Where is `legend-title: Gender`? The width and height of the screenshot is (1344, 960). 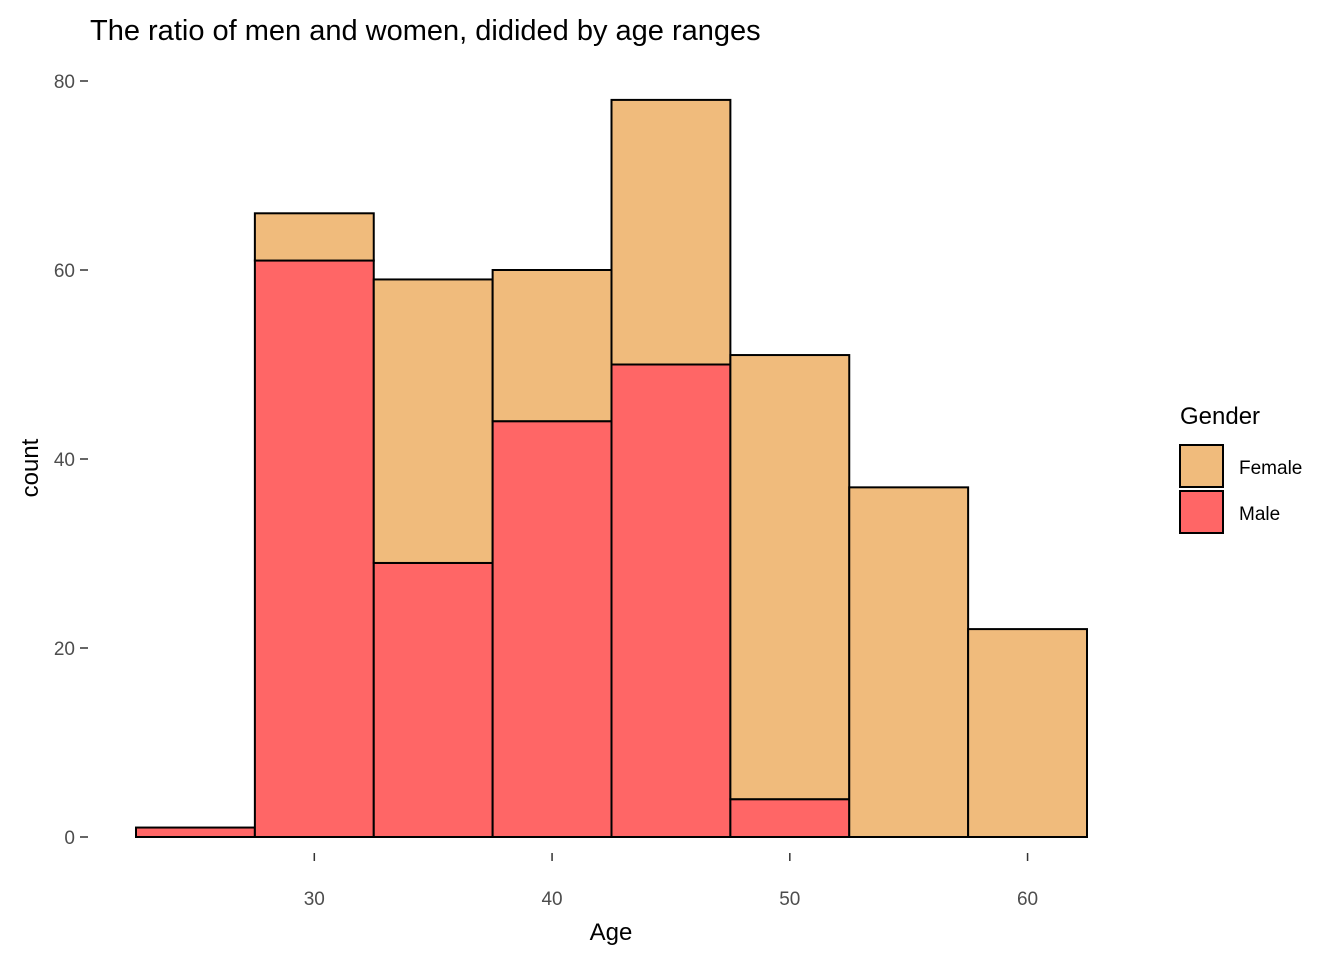 legend-title: Gender is located at coordinates (1220, 416).